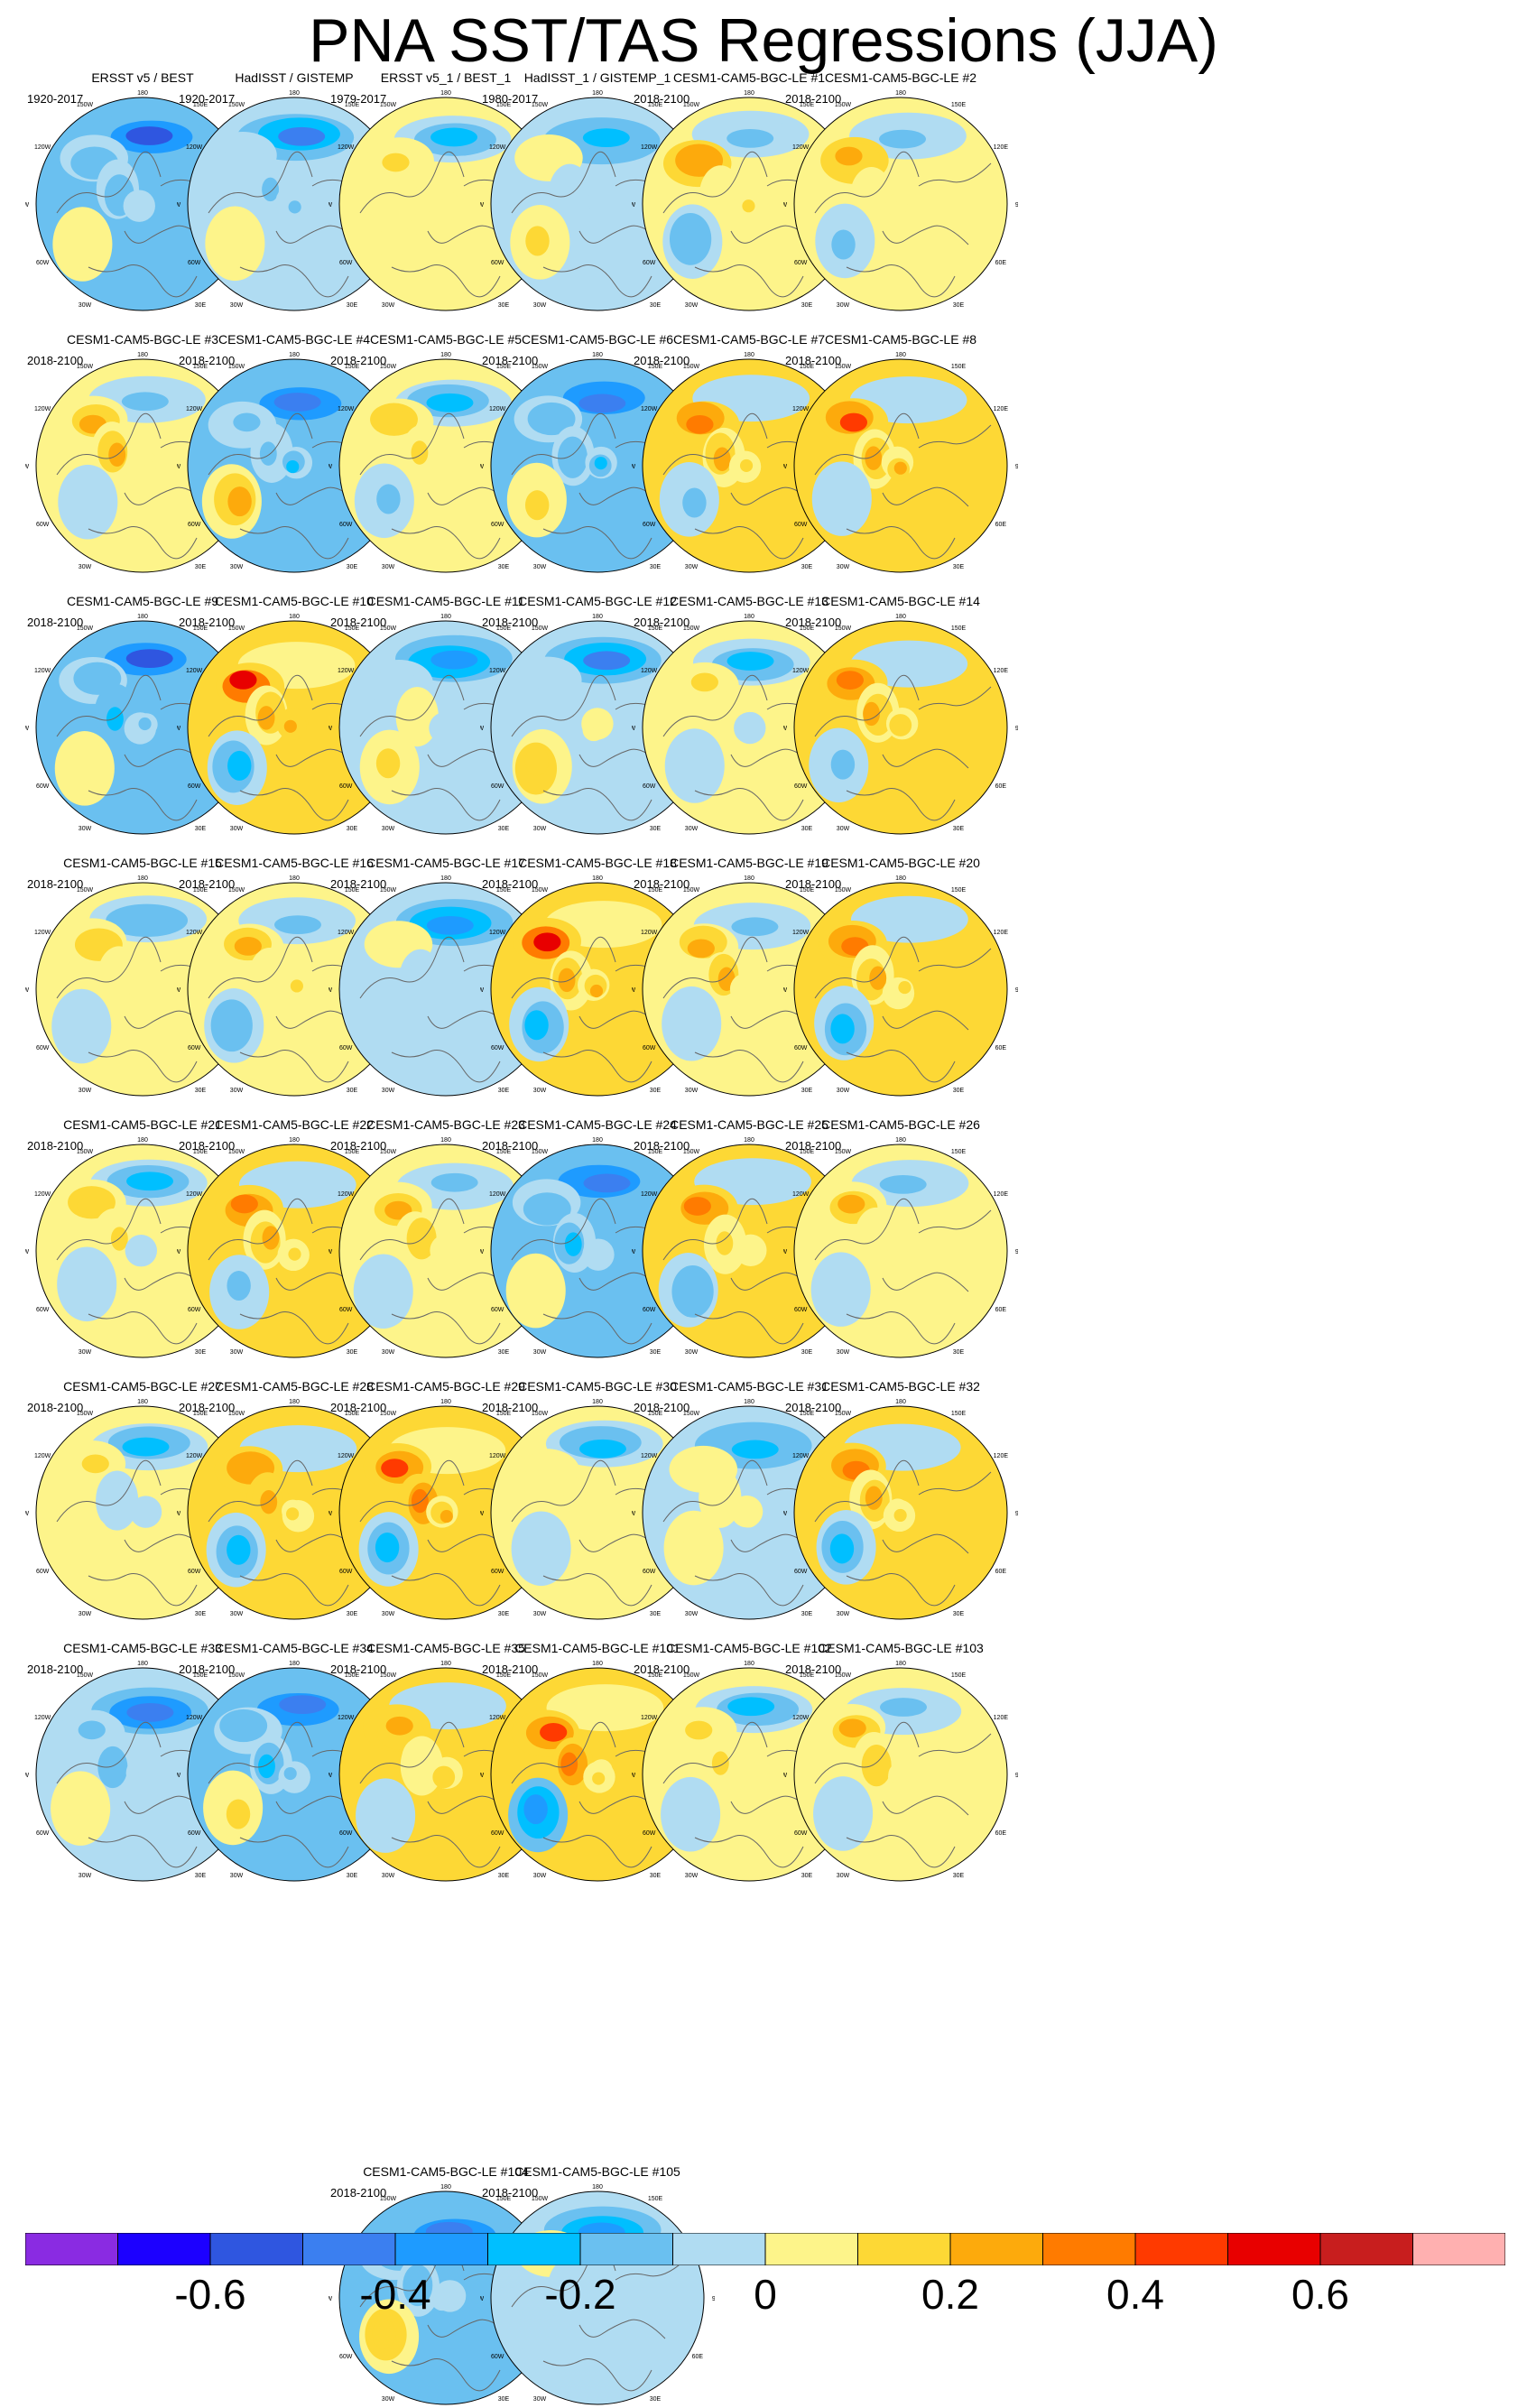  What do you see at coordinates (445, 863) in the screenshot?
I see `panel-title: CESM1-CAM5-BGC-LE #17` at bounding box center [445, 863].